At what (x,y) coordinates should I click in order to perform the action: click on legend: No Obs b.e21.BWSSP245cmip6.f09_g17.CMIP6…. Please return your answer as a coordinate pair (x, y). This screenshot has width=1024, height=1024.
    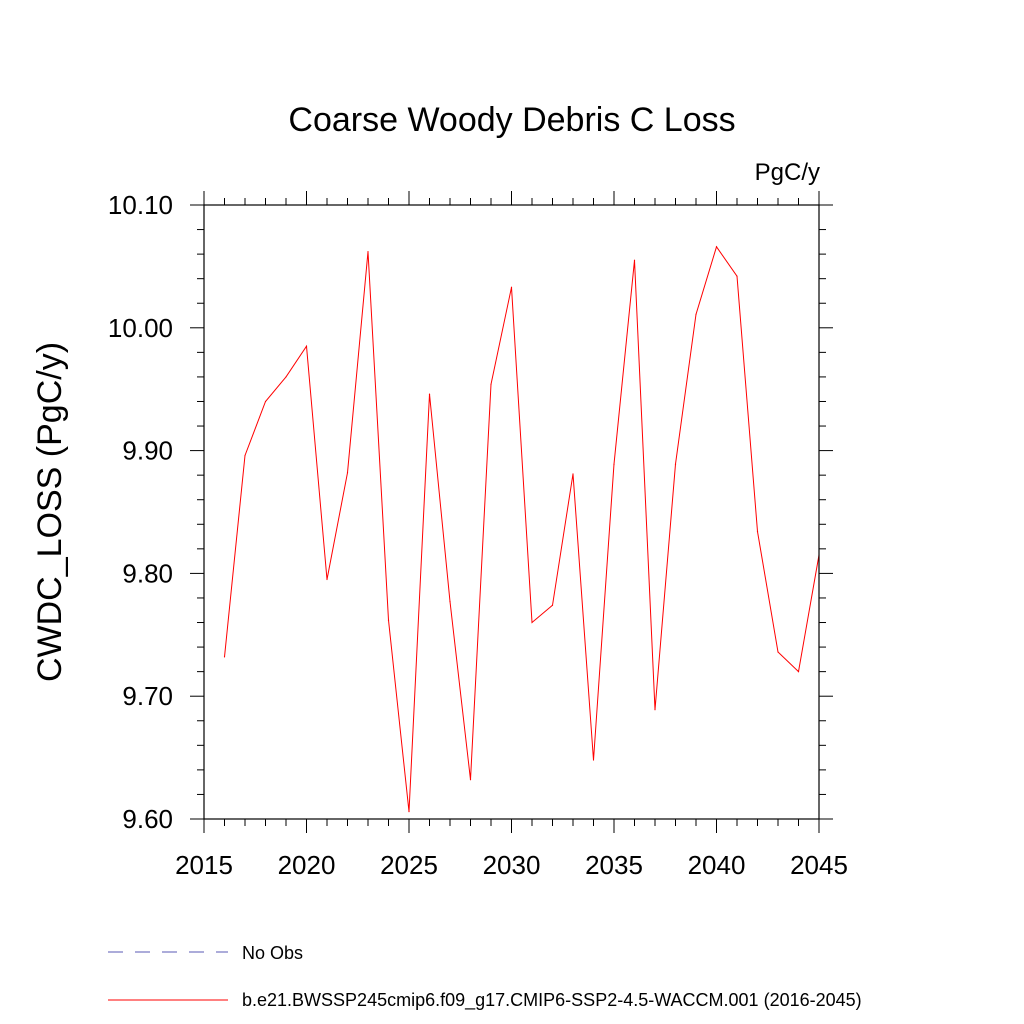
    Looking at the image, I should click on (485, 977).